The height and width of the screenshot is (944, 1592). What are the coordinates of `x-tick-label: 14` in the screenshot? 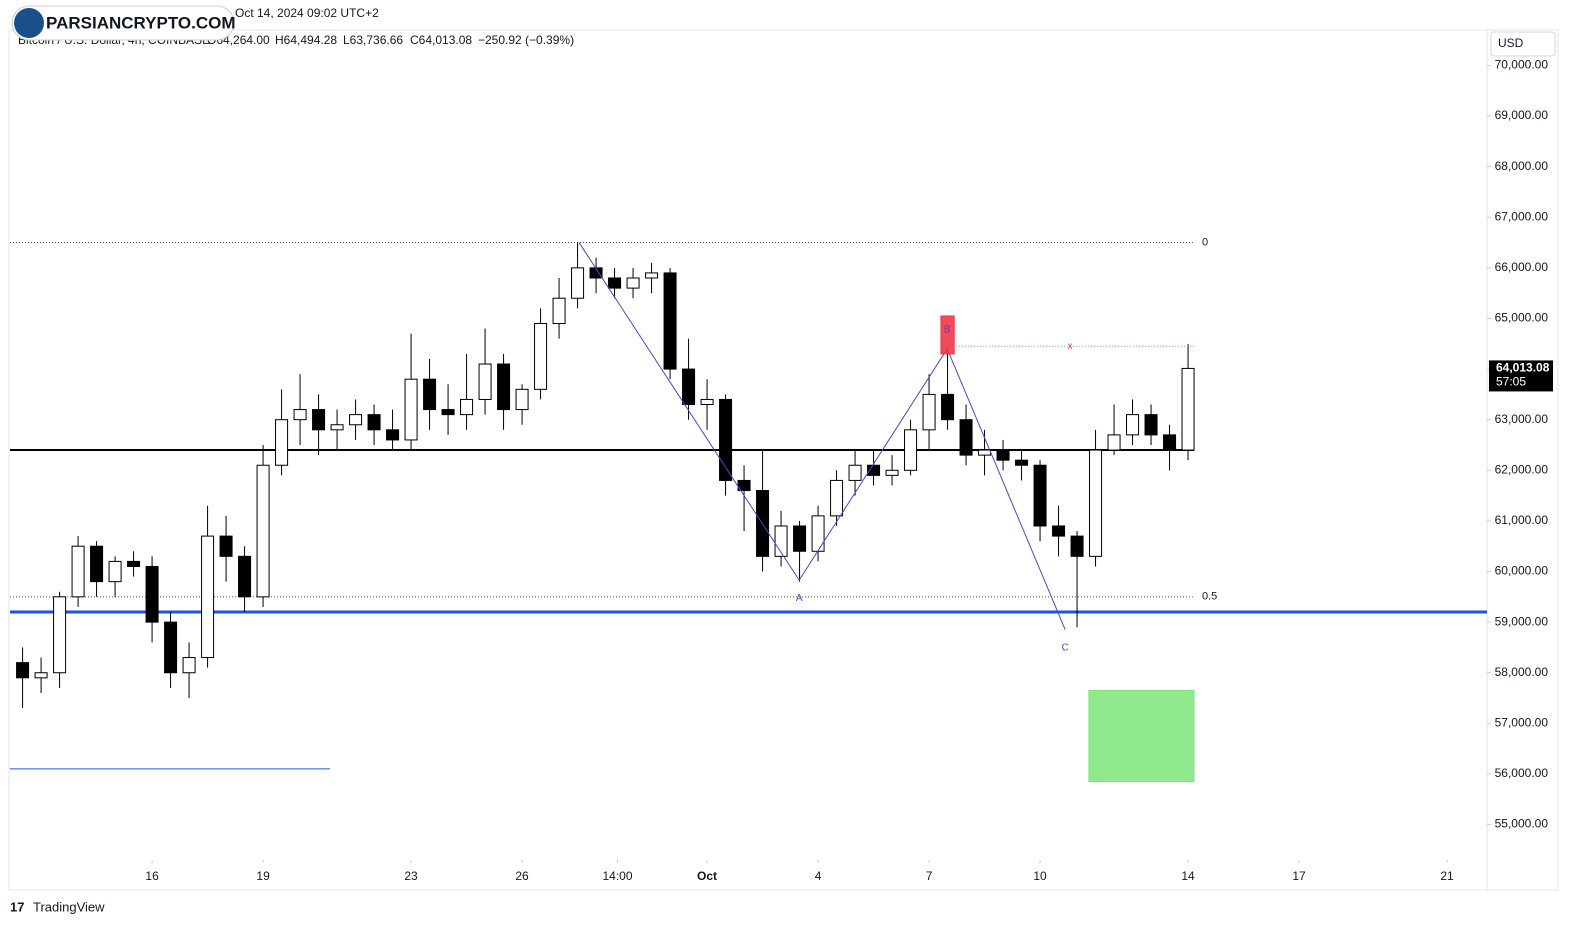 It's located at (1188, 876).